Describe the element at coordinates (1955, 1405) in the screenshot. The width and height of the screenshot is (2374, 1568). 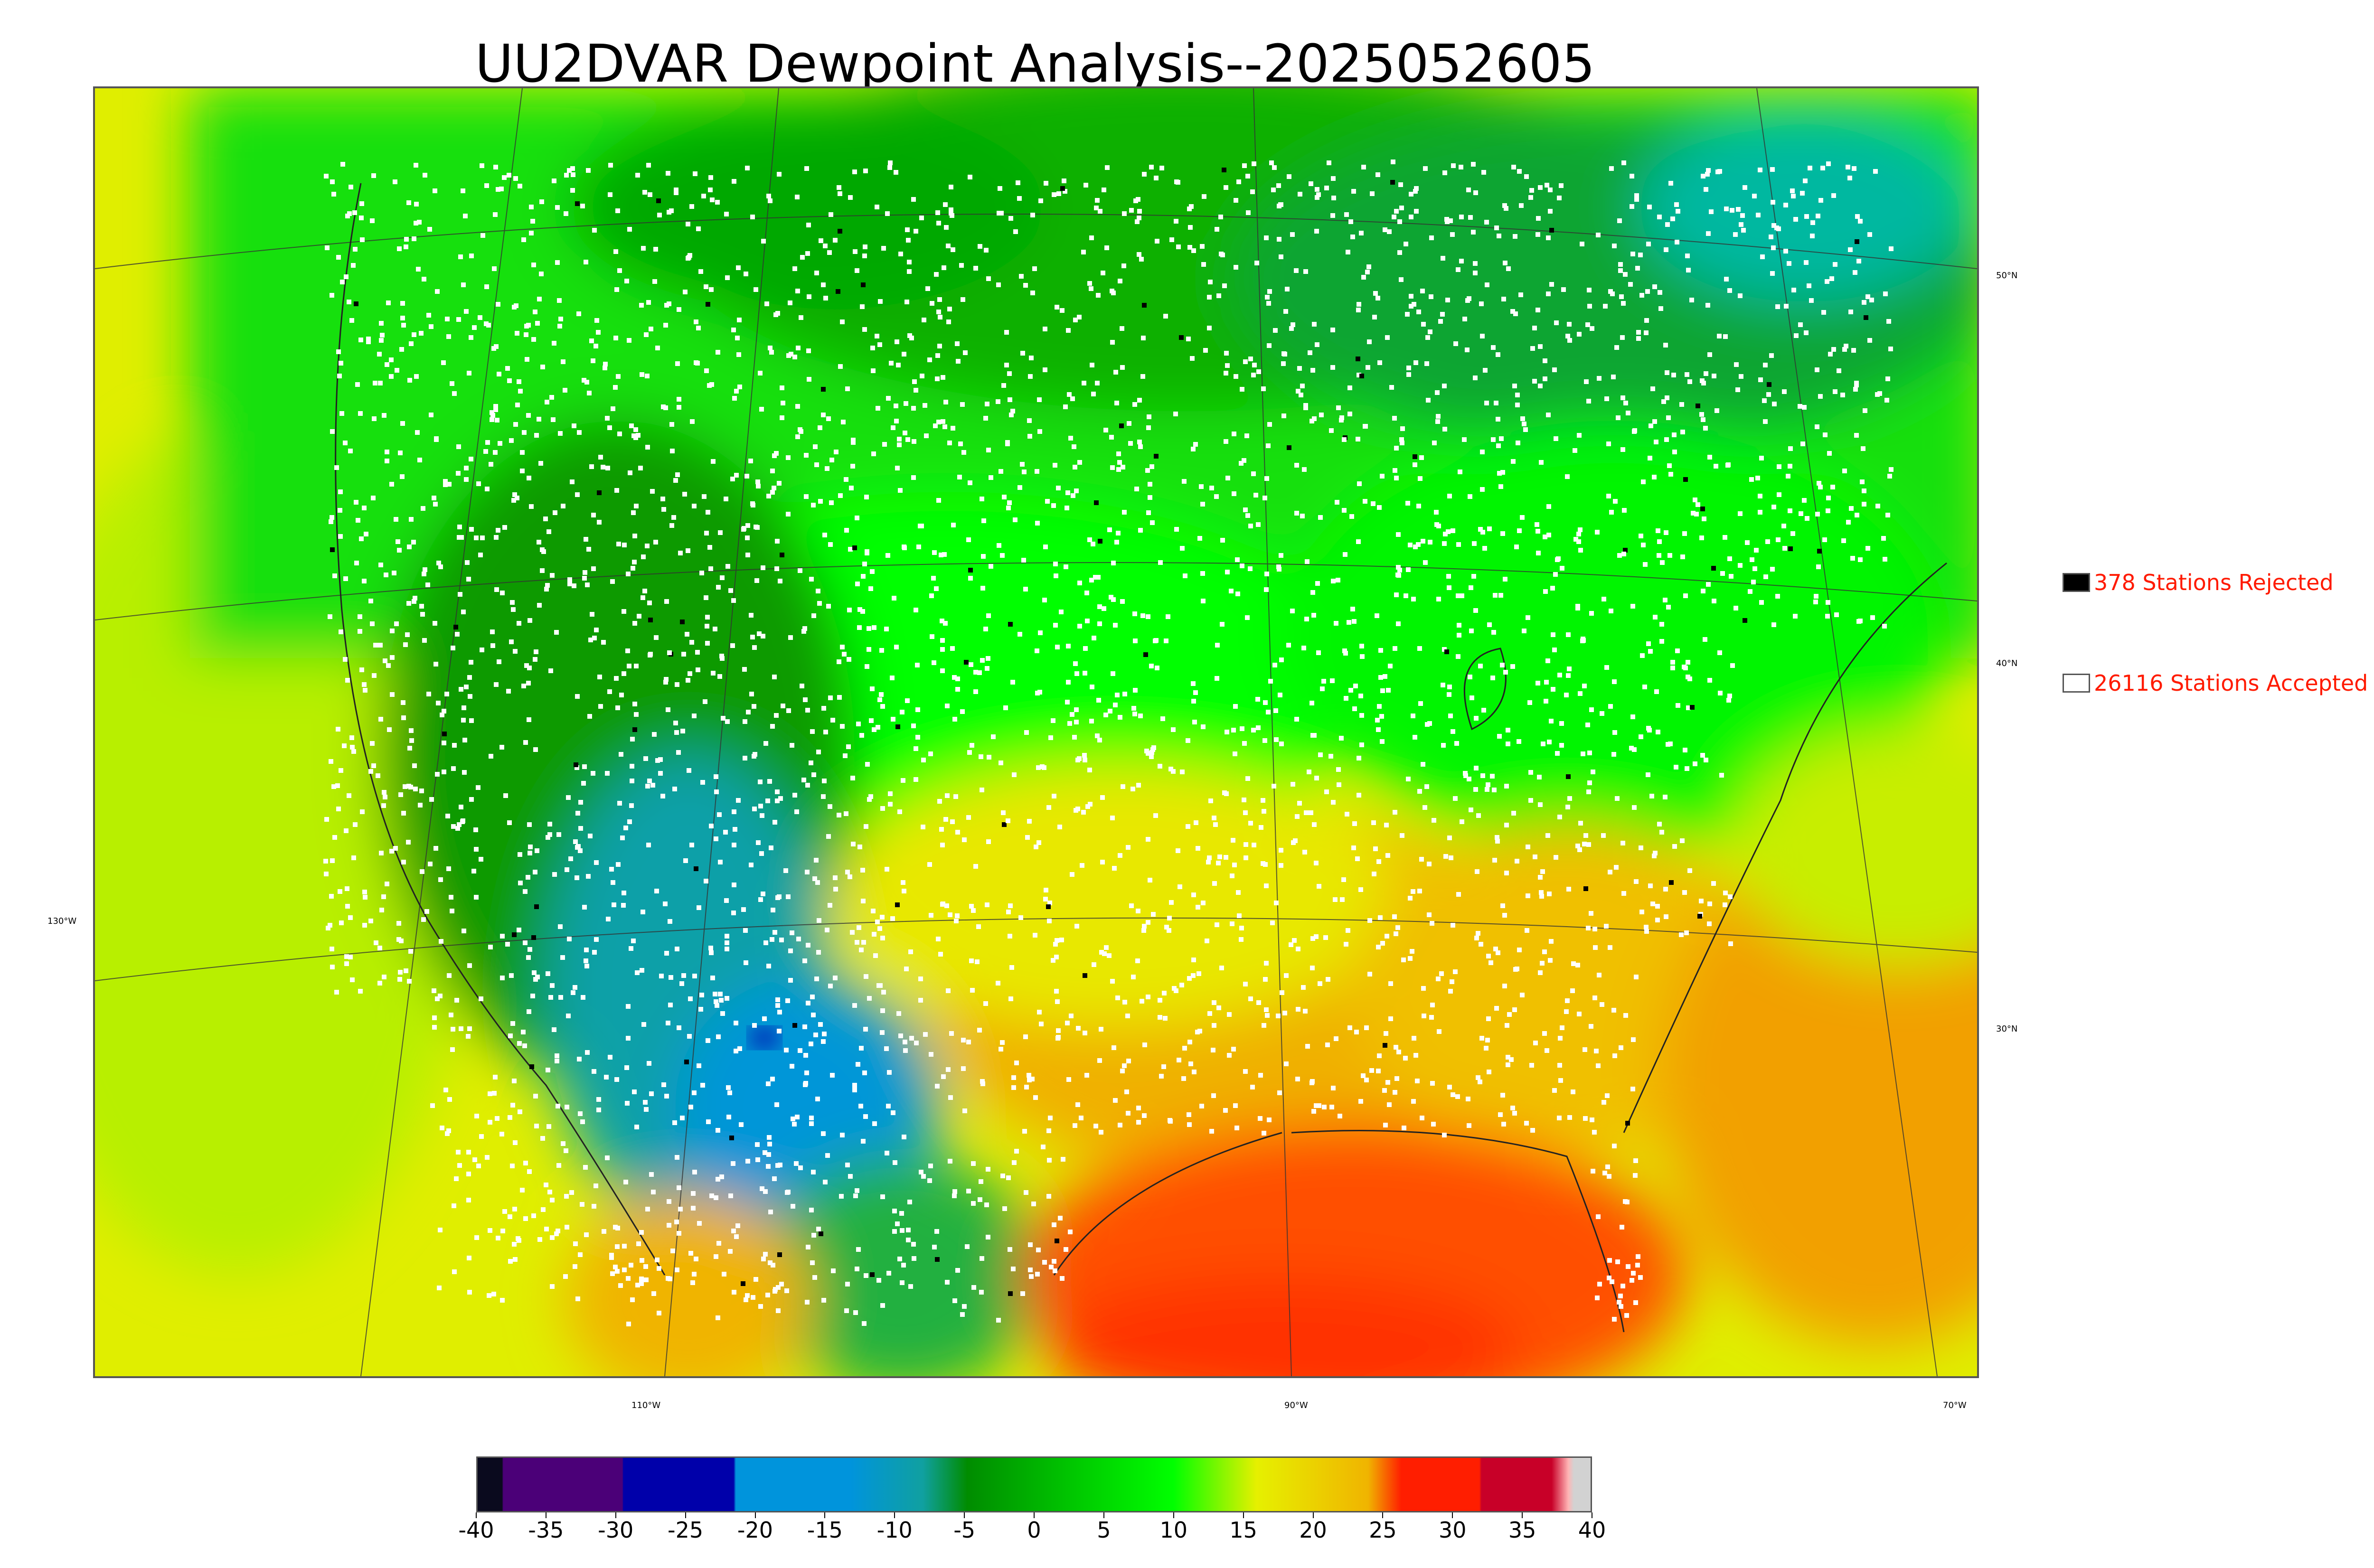
I see `lon-label-70: 70°W` at that location.